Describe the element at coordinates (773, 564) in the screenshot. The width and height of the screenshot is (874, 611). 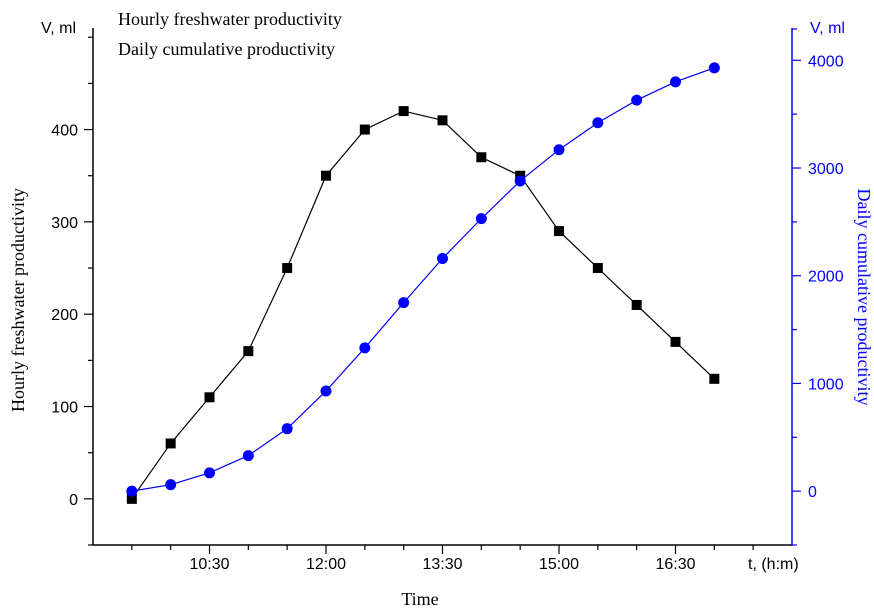
I see `x-unit-label: t, (h:m)` at that location.